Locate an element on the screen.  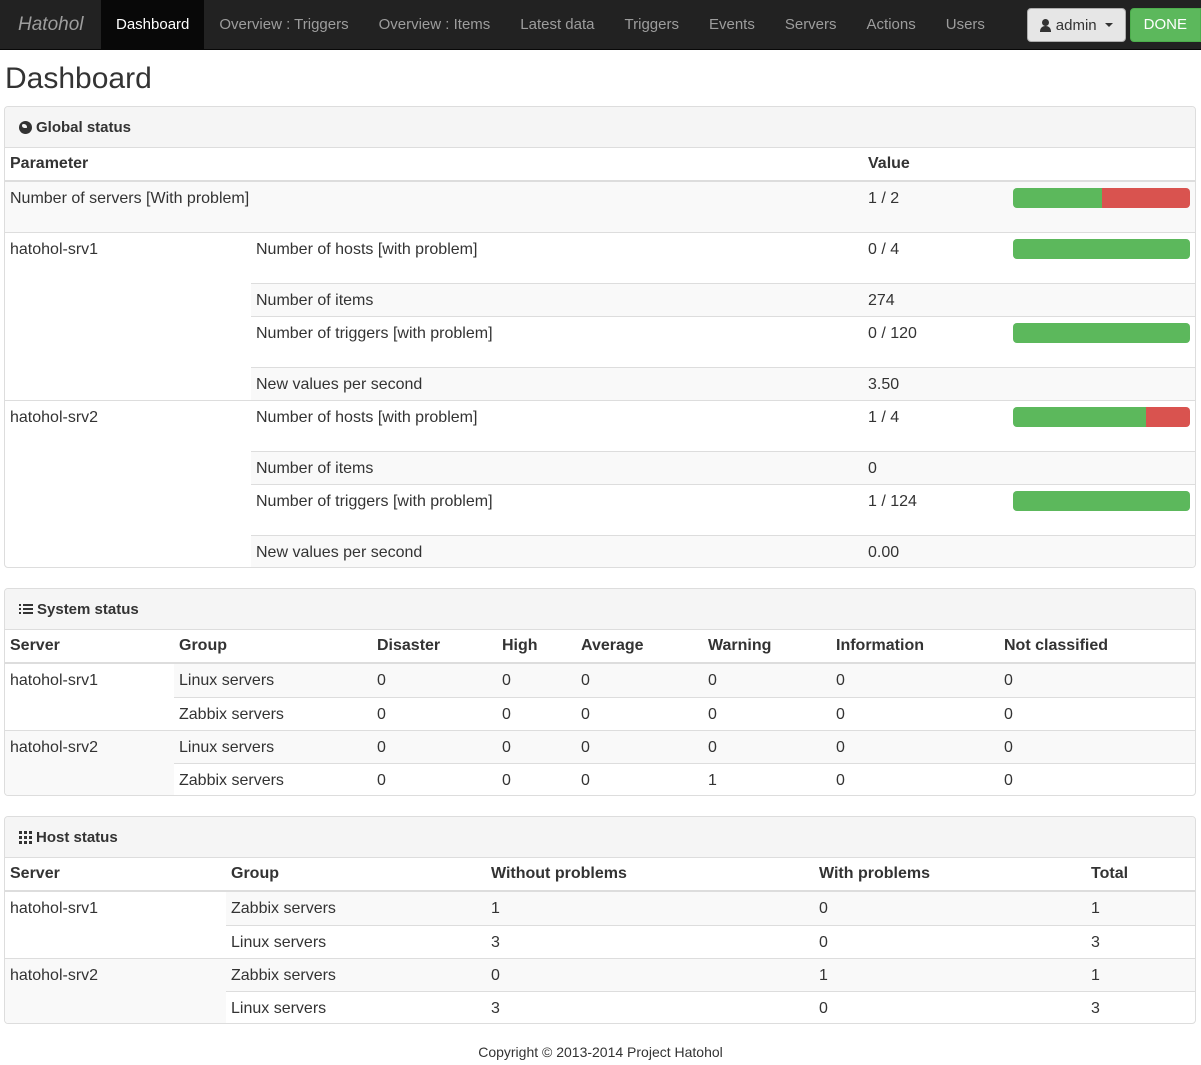
nav-actions: Actions is located at coordinates (891, 24).